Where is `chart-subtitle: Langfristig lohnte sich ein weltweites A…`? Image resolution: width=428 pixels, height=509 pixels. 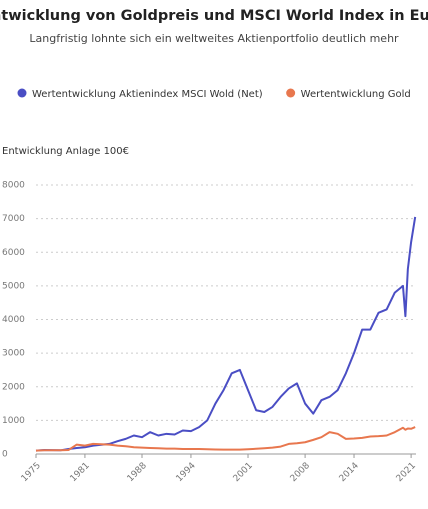 chart-subtitle: Langfristig lohnte sich ein weltweites A… is located at coordinates (214, 38).